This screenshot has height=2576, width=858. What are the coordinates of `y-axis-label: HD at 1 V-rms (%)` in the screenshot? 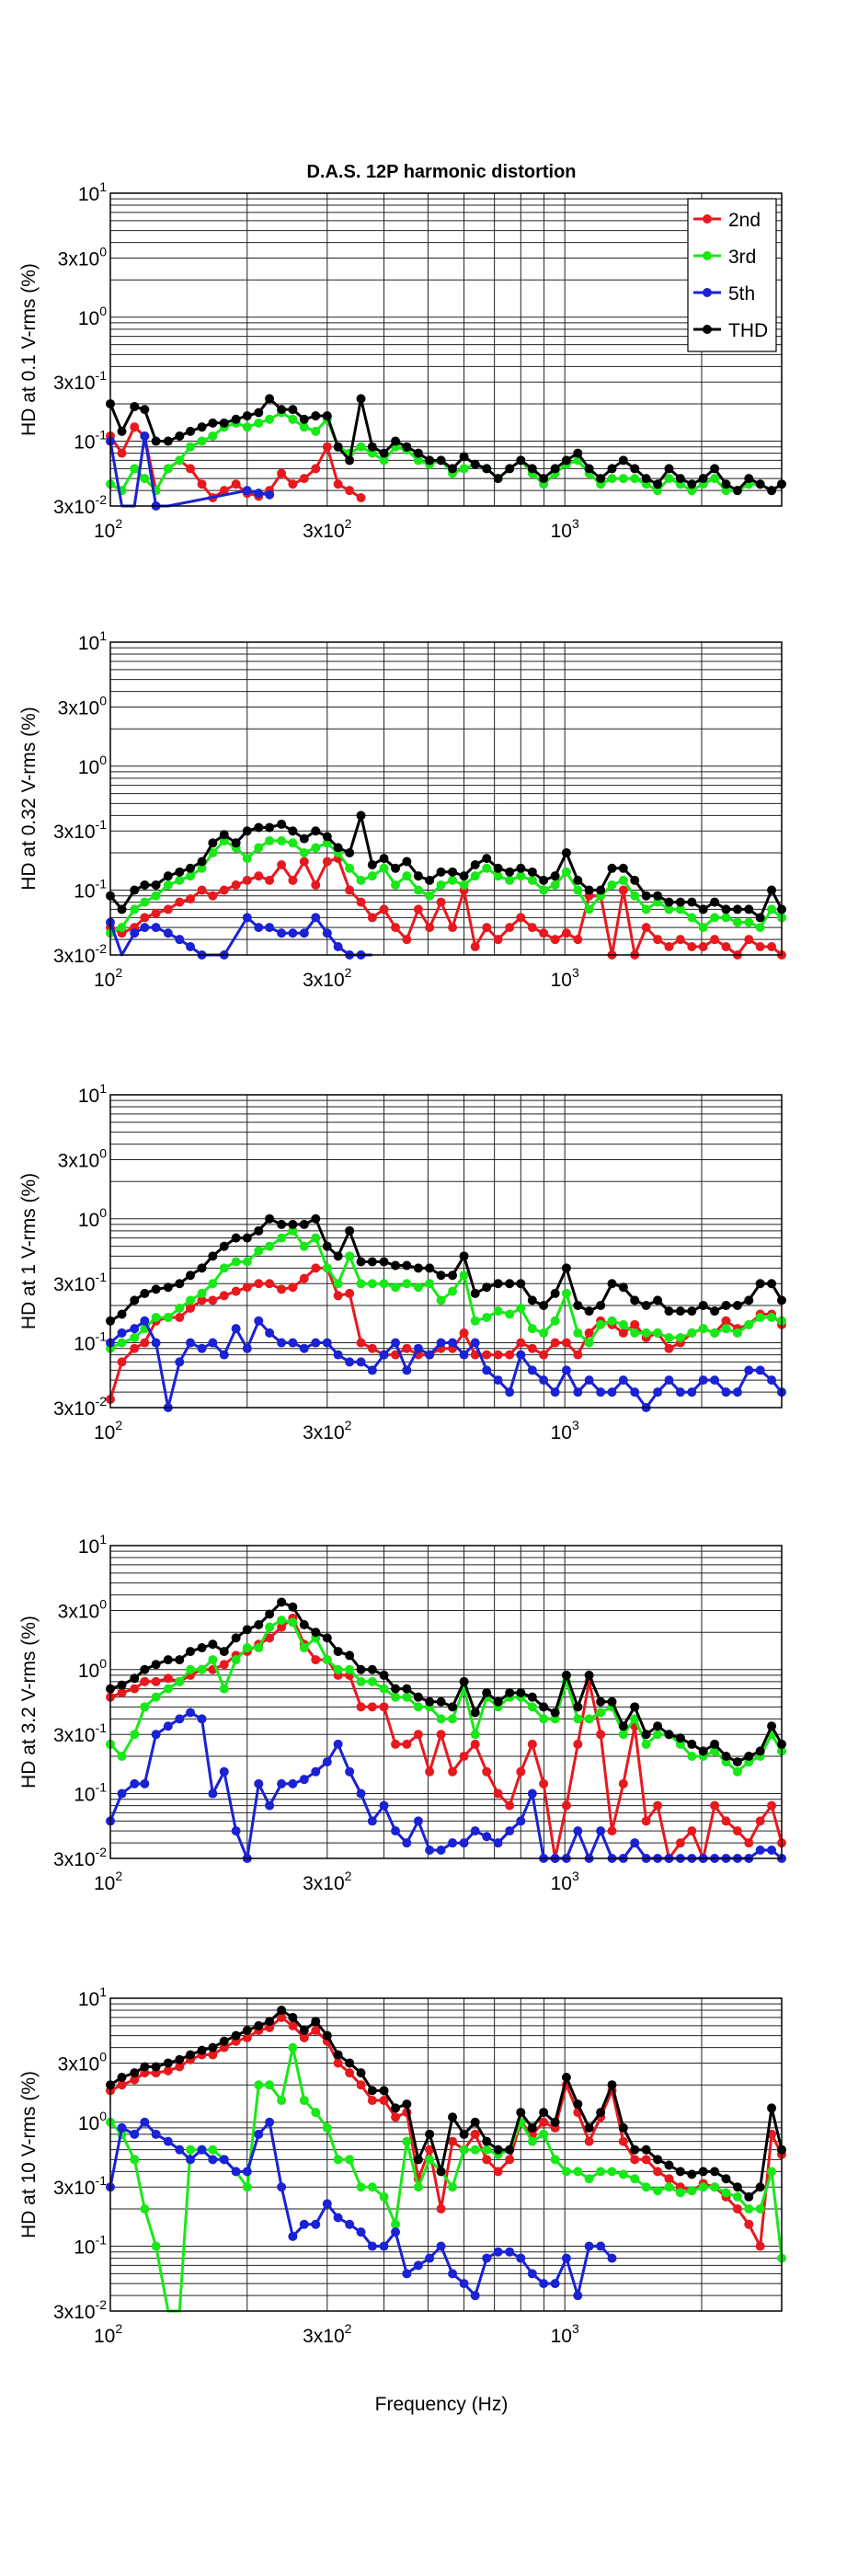 It's located at (29, 1251).